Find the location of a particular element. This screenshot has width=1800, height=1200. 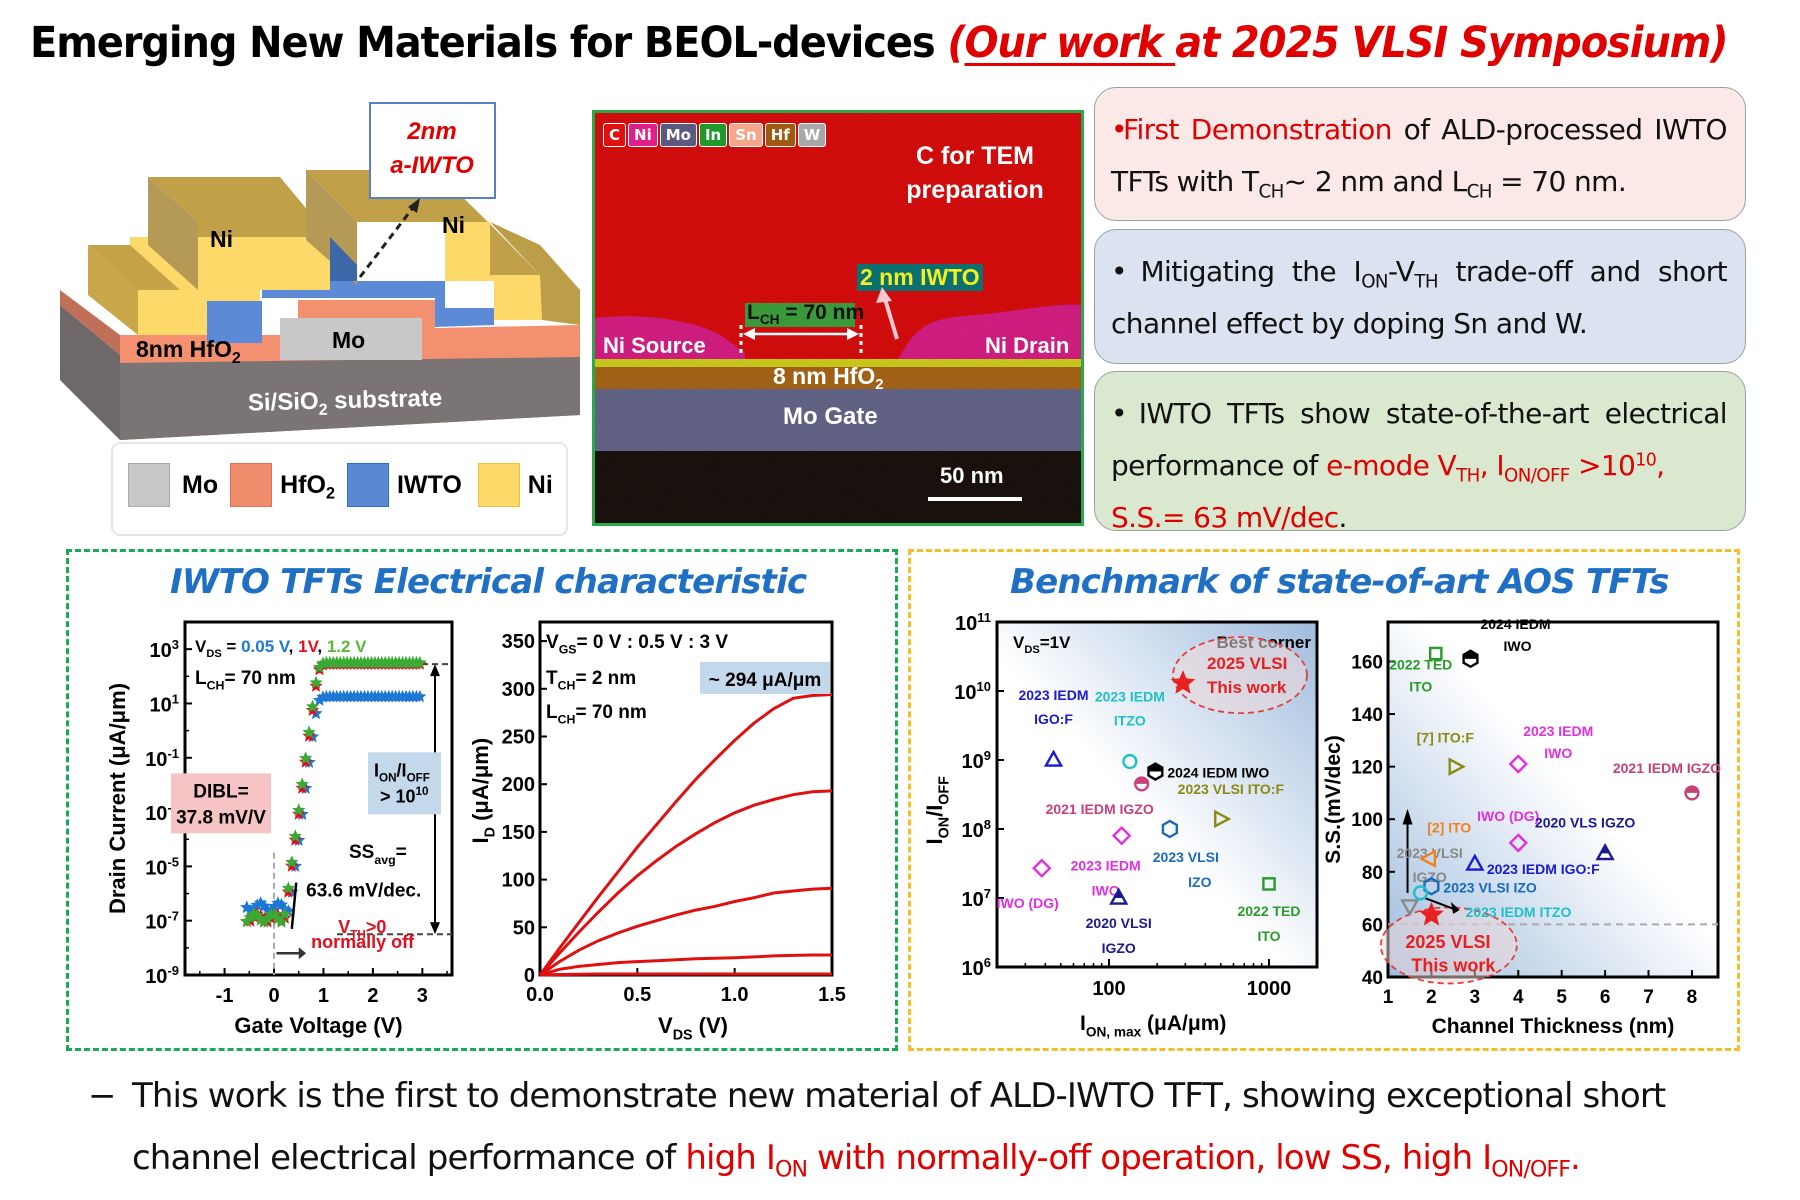

onoff-arrow-bottom is located at coordinates (435, 928).